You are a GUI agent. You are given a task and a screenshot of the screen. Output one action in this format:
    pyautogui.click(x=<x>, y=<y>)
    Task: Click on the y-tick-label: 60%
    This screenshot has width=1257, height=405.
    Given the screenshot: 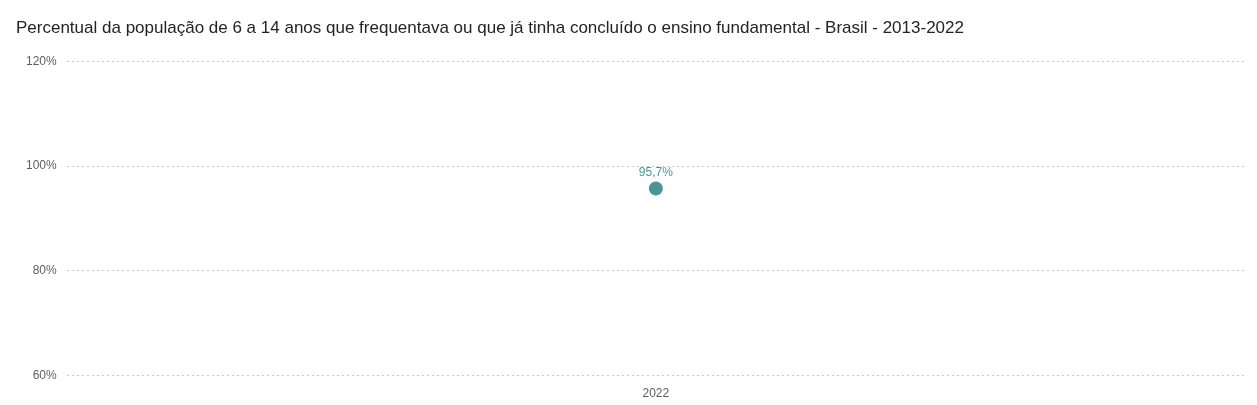 What is the action you would take?
    pyautogui.click(x=45, y=374)
    